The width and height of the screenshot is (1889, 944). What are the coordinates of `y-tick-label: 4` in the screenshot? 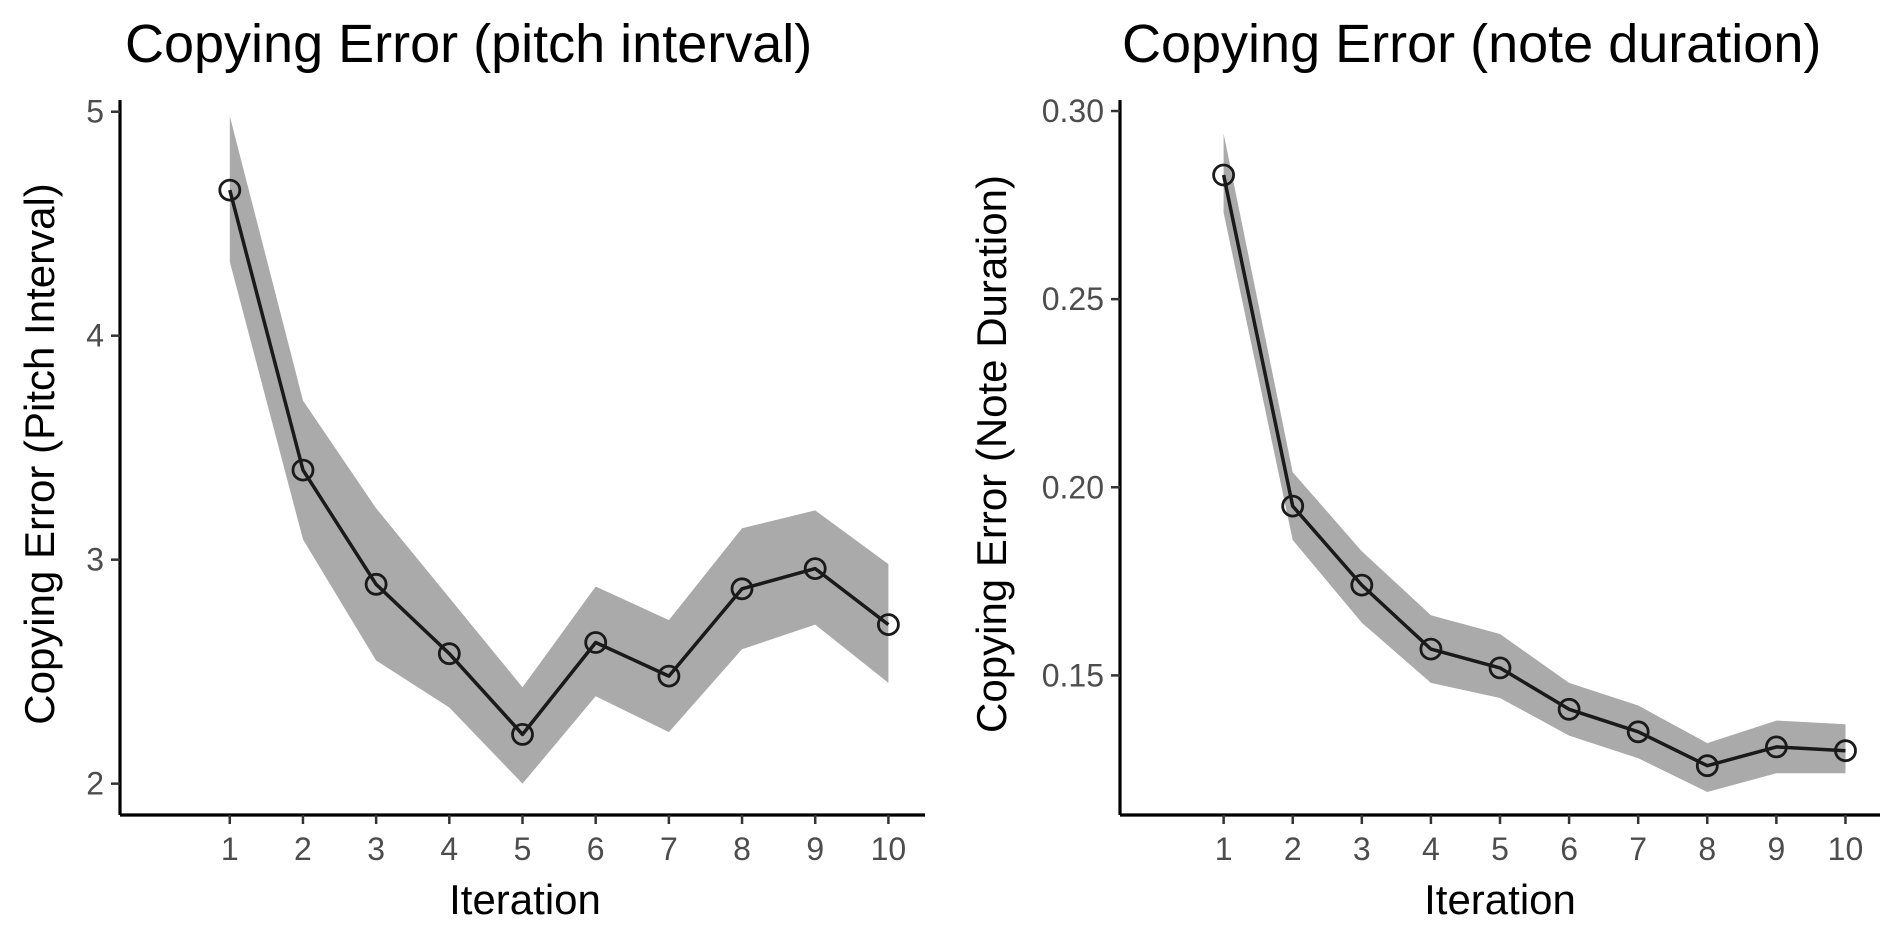 It's located at (95, 336).